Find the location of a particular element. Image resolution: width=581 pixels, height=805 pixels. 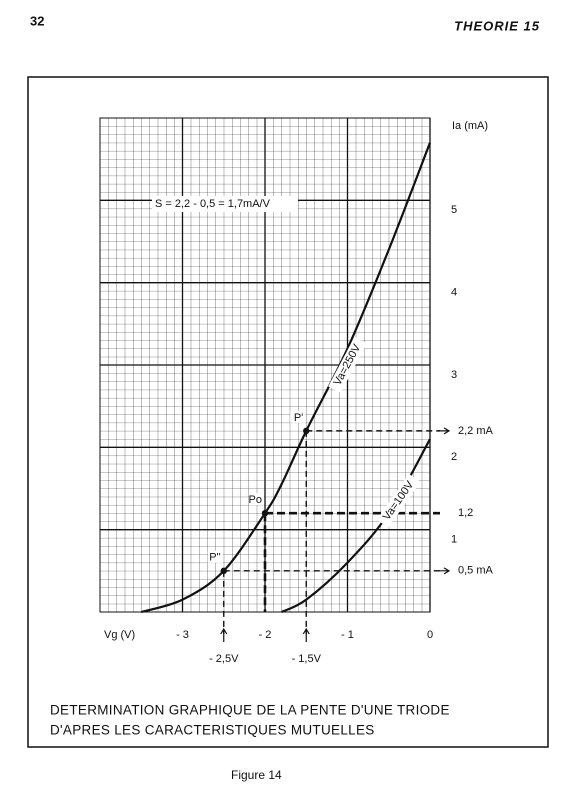

figure-label: Figure 14 is located at coordinates (256, 775).